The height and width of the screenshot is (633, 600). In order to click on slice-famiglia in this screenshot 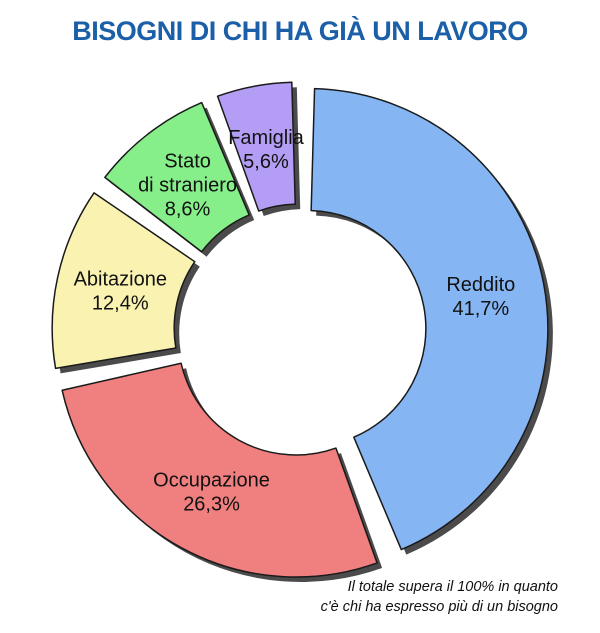, I will do `click(256, 146)`.